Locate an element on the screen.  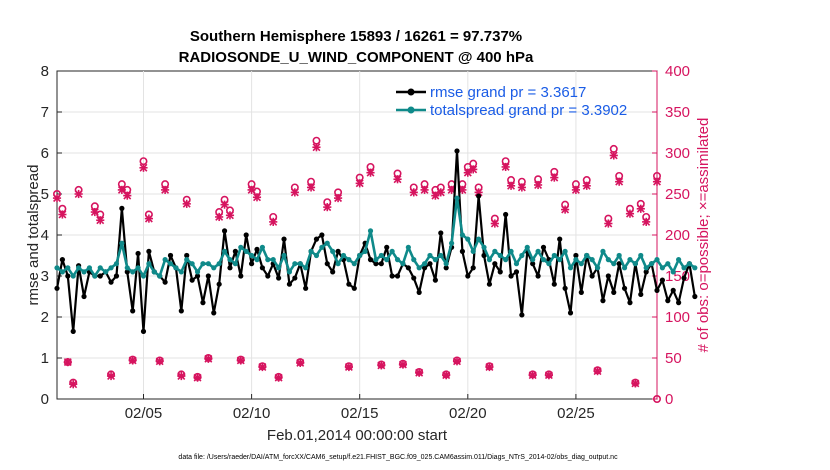
y-tick-label: 6 is located at coordinates (45, 153).